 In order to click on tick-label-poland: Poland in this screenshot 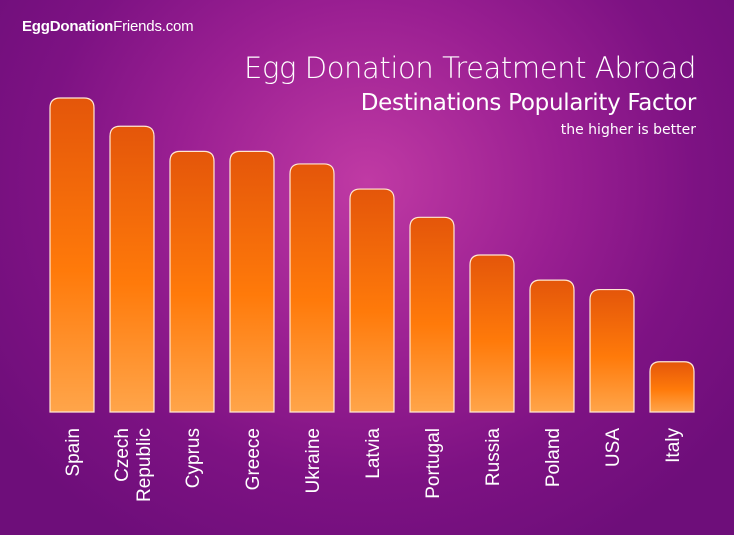, I will do `click(553, 457)`.